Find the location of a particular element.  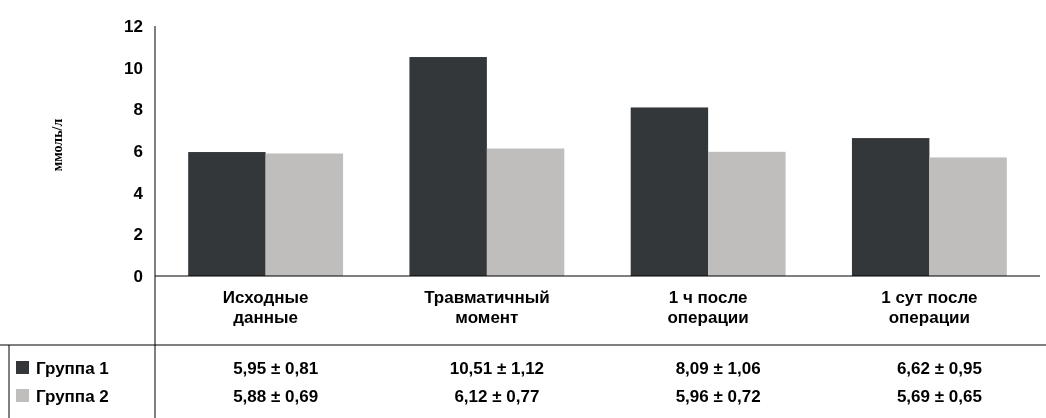

y-tick-label: 6 is located at coordinates (138, 151).